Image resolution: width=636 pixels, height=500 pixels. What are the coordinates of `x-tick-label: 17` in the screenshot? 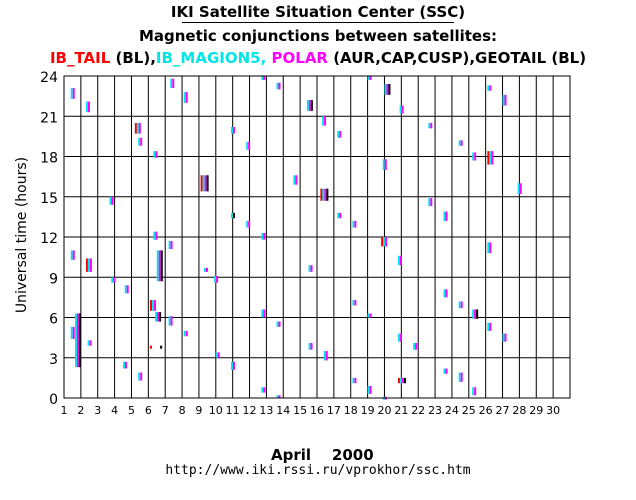 It's located at (334, 410).